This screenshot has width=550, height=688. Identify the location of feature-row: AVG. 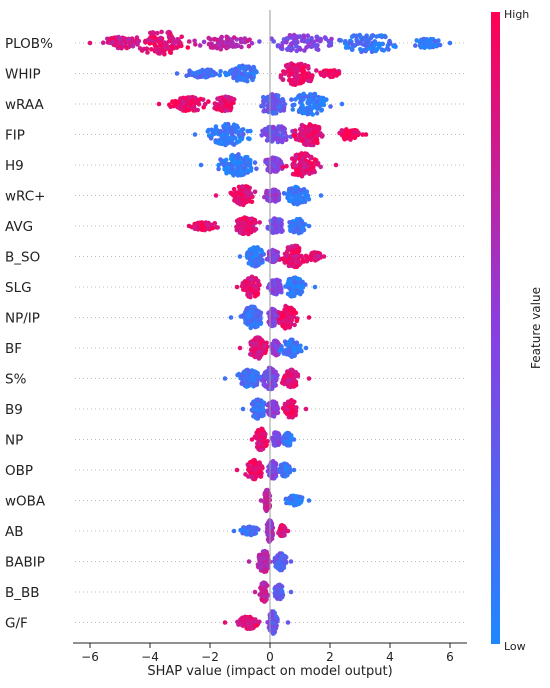
(235, 226).